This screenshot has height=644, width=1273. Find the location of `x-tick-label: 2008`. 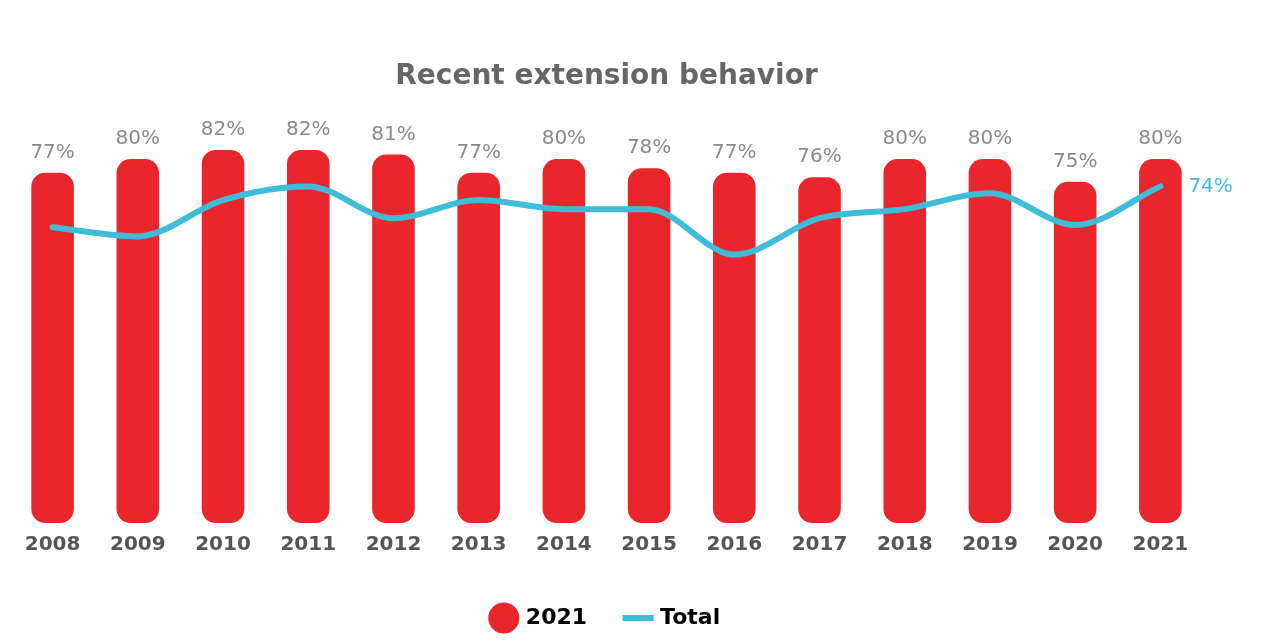

x-tick-label: 2008 is located at coordinates (52, 543).